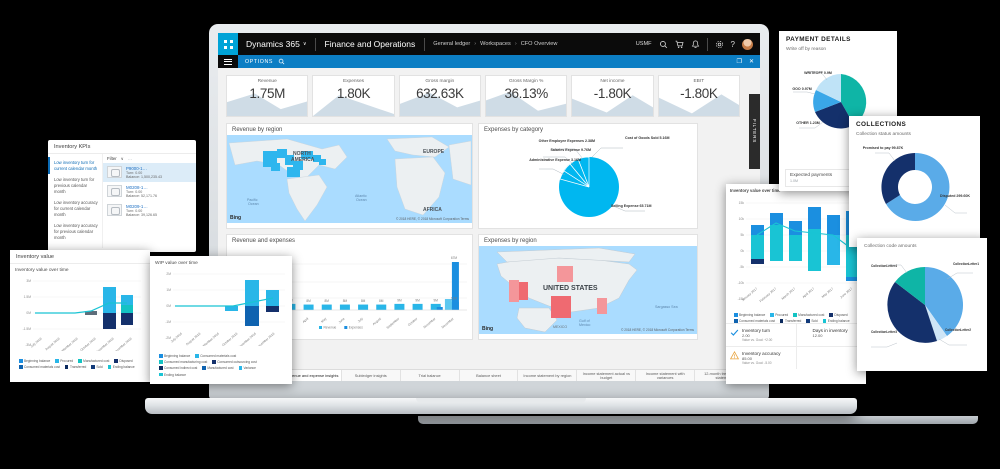 The height and width of the screenshot is (469, 1000). Describe the element at coordinates (510, 241) in the screenshot. I see `panel-title: Expenses by region` at that location.